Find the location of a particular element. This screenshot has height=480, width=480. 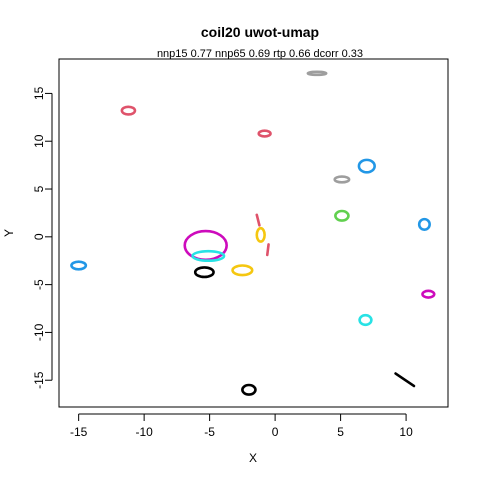

y-tick-label: -15 is located at coordinates (39, 380).